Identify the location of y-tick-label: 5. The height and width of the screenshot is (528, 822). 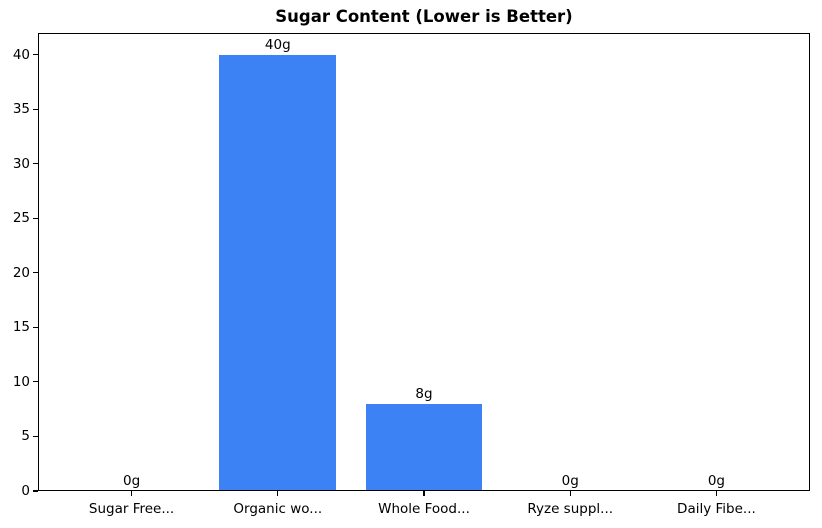
(25, 436).